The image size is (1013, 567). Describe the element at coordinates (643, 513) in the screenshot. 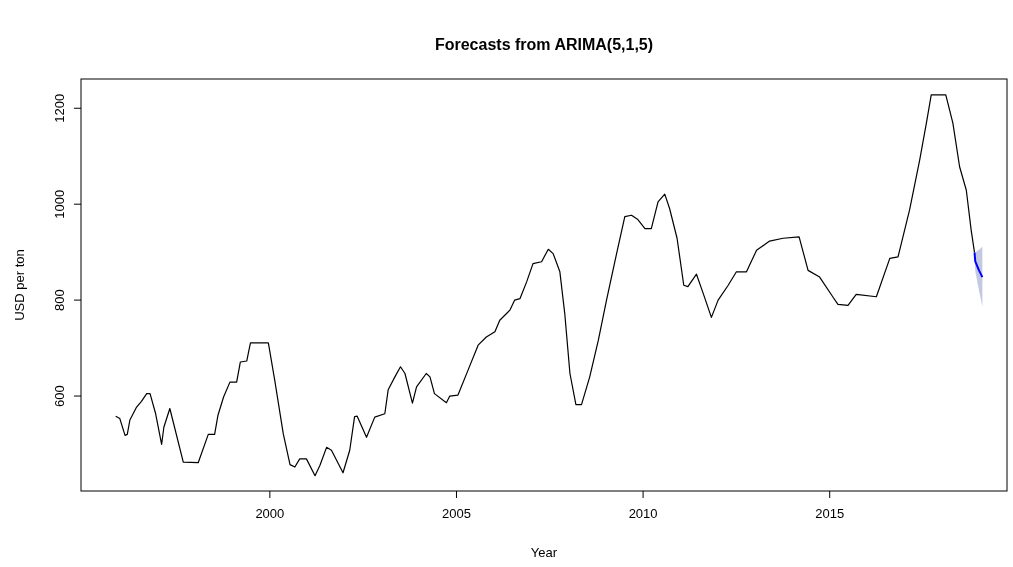

I see `x-tick-label: 2010` at that location.